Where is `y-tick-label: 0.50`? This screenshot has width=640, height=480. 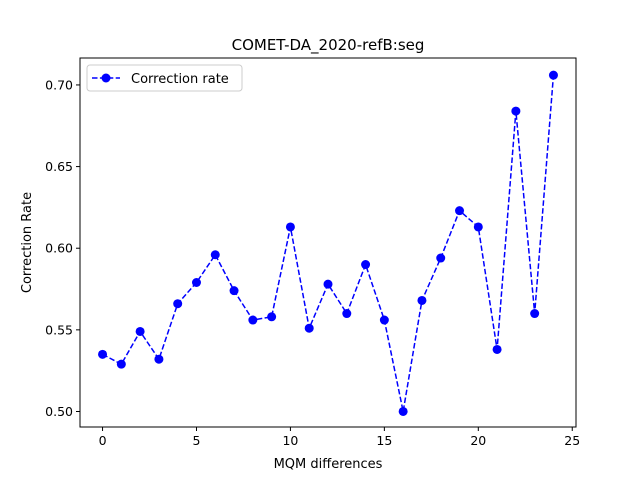
y-tick-label: 0.50 is located at coordinates (59, 411).